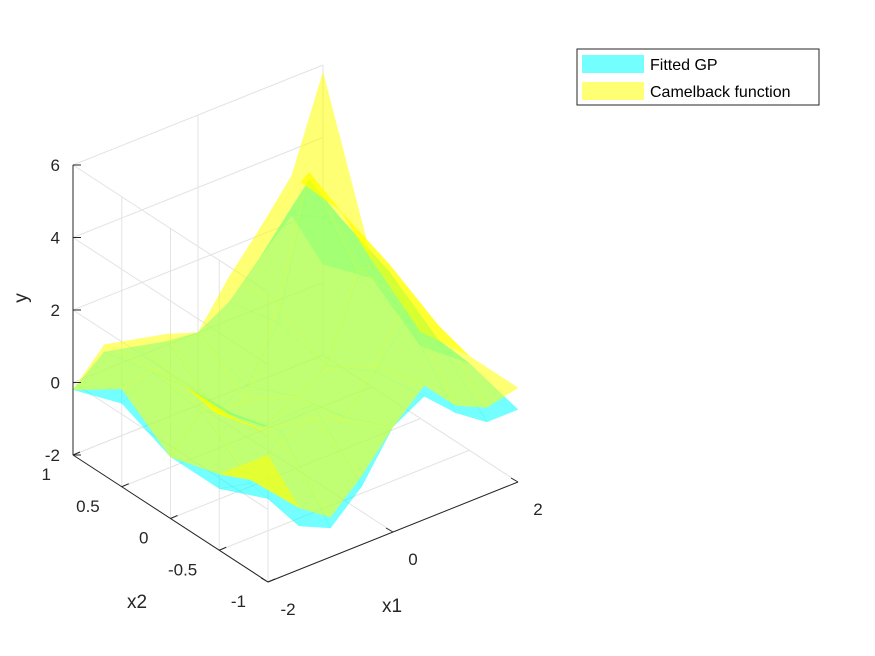  I want to click on z-axis-label: y, so click(21, 298).